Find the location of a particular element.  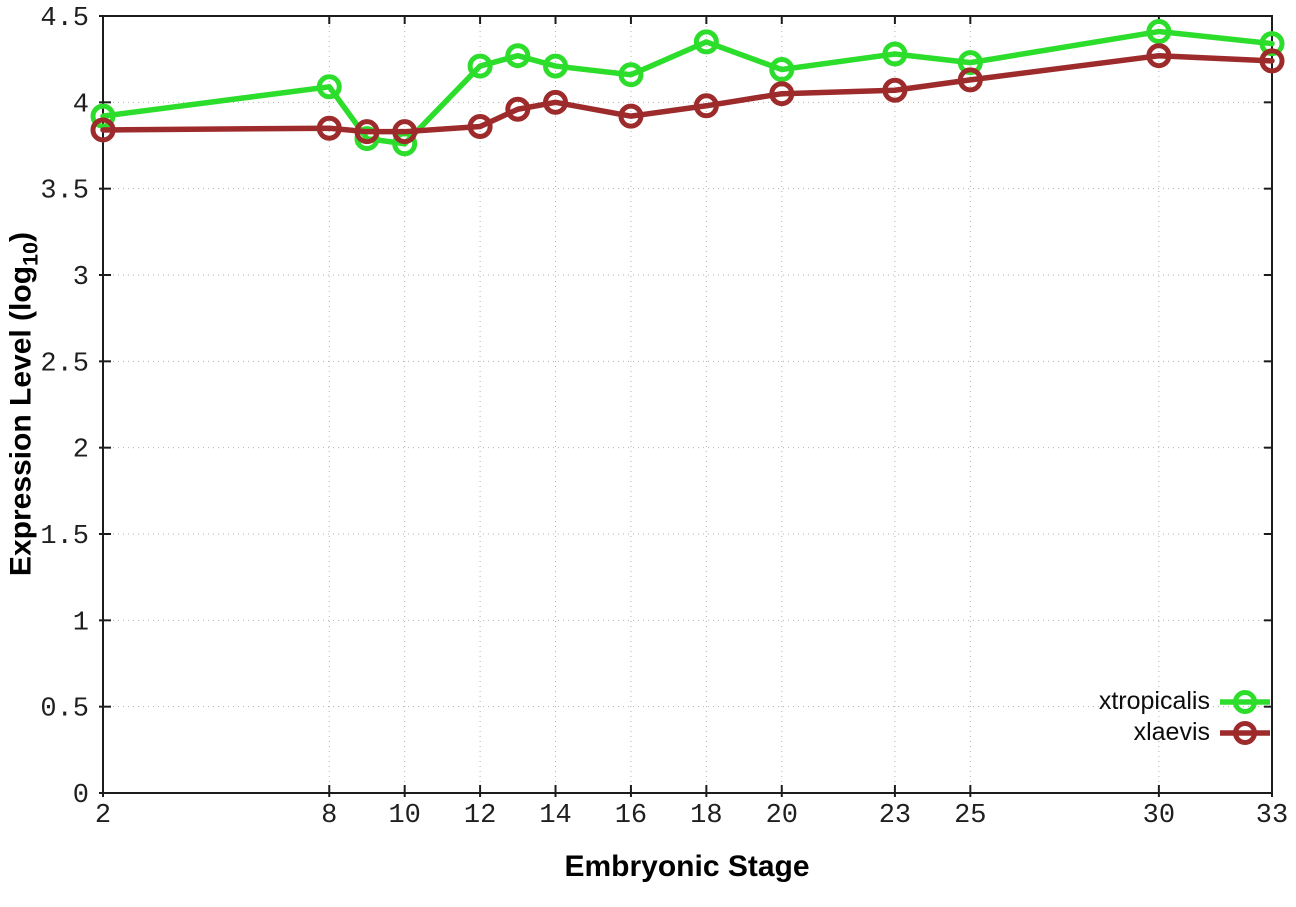

legend: xtropicalis xlaevis is located at coordinates (1184, 717).